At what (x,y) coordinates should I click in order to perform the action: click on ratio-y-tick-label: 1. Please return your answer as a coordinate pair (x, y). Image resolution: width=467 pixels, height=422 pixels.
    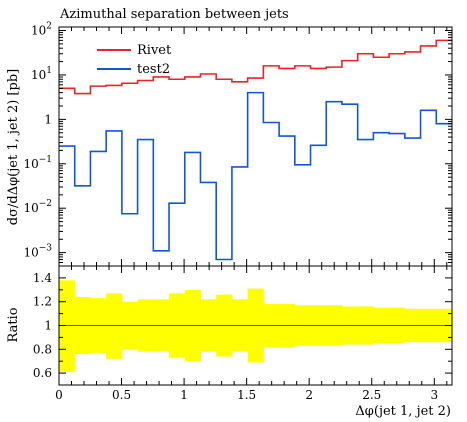
    Looking at the image, I should click on (48, 326).